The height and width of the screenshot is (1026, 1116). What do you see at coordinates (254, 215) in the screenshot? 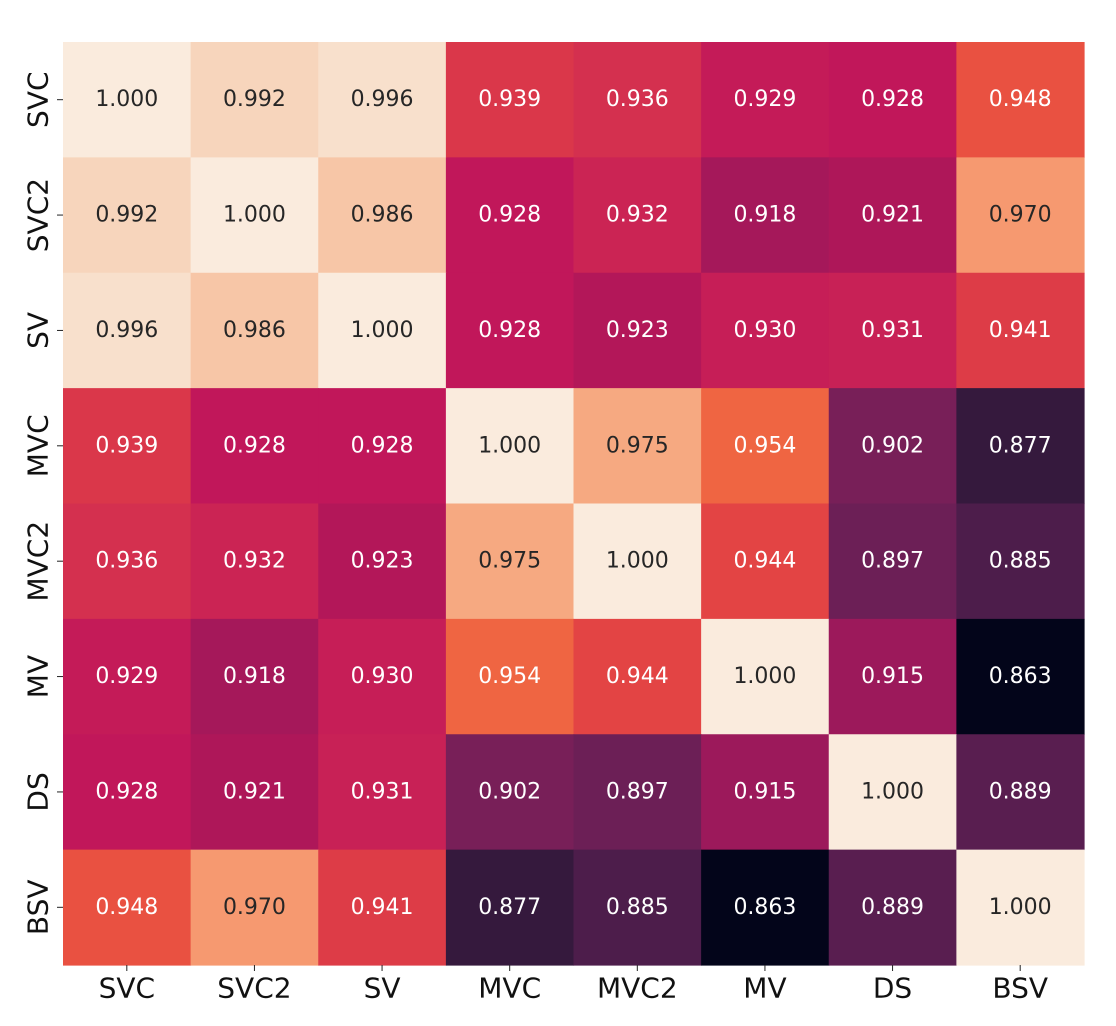
I see `heatmap-cell-SVC2-SVC2` at bounding box center [254, 215].